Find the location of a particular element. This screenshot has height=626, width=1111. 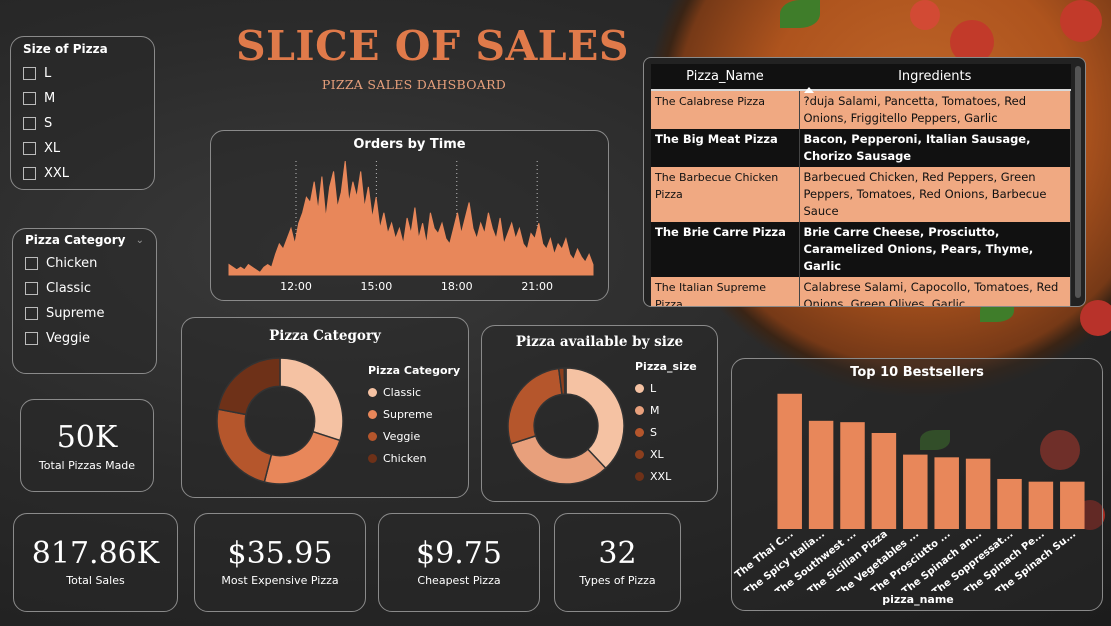

donut-slice-s is located at coordinates (535, 406).